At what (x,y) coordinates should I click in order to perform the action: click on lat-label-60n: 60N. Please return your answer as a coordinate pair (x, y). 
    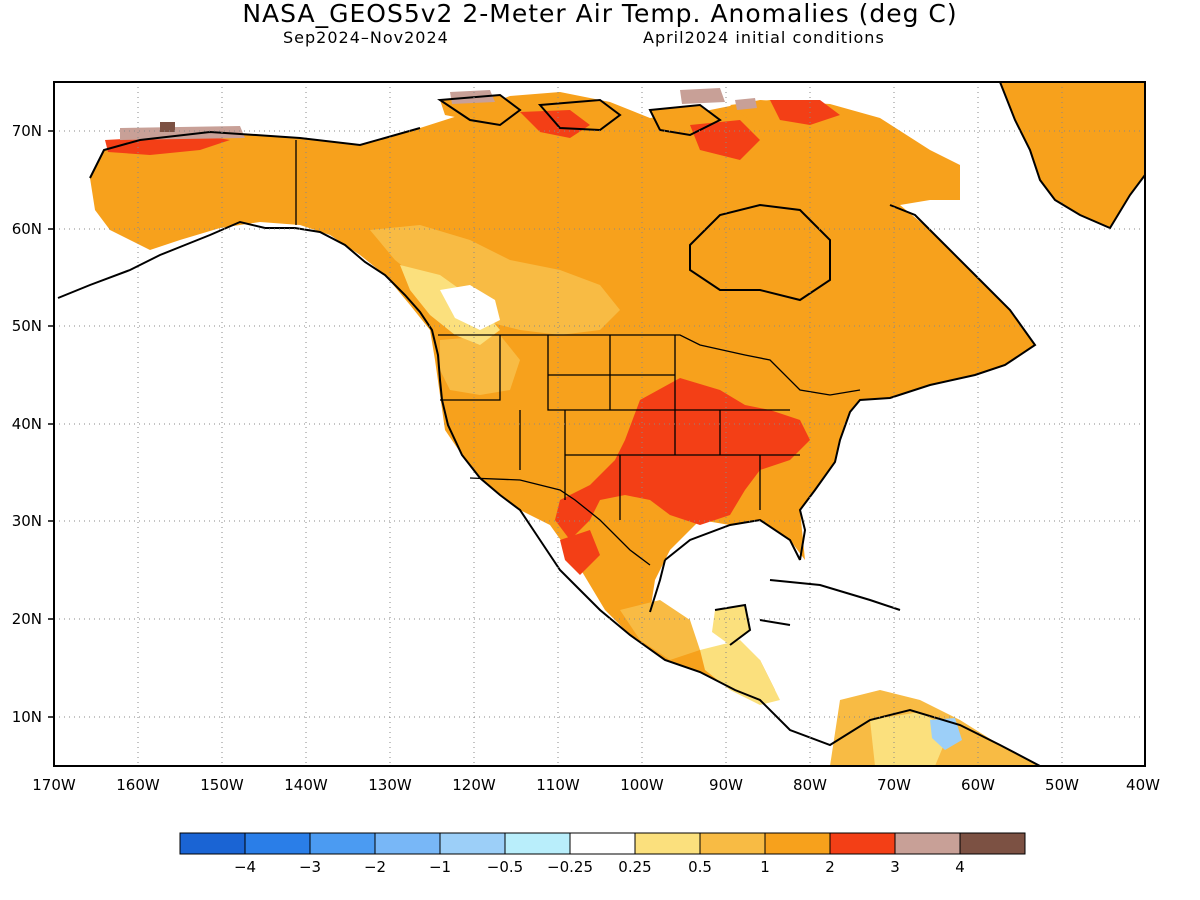
    Looking at the image, I should click on (27, 229).